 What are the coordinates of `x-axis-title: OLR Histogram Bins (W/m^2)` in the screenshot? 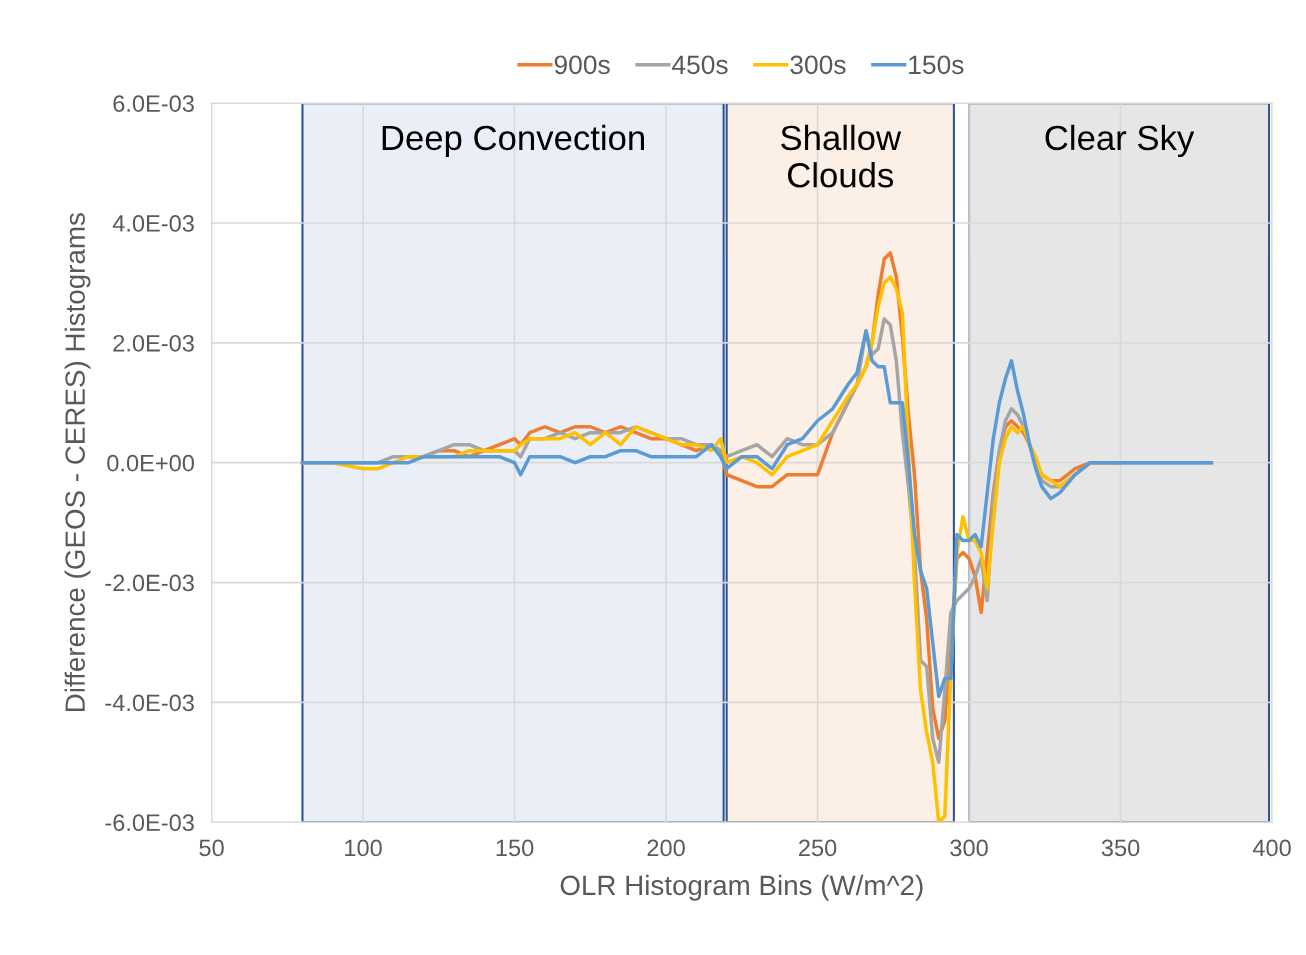 It's located at (741, 887).